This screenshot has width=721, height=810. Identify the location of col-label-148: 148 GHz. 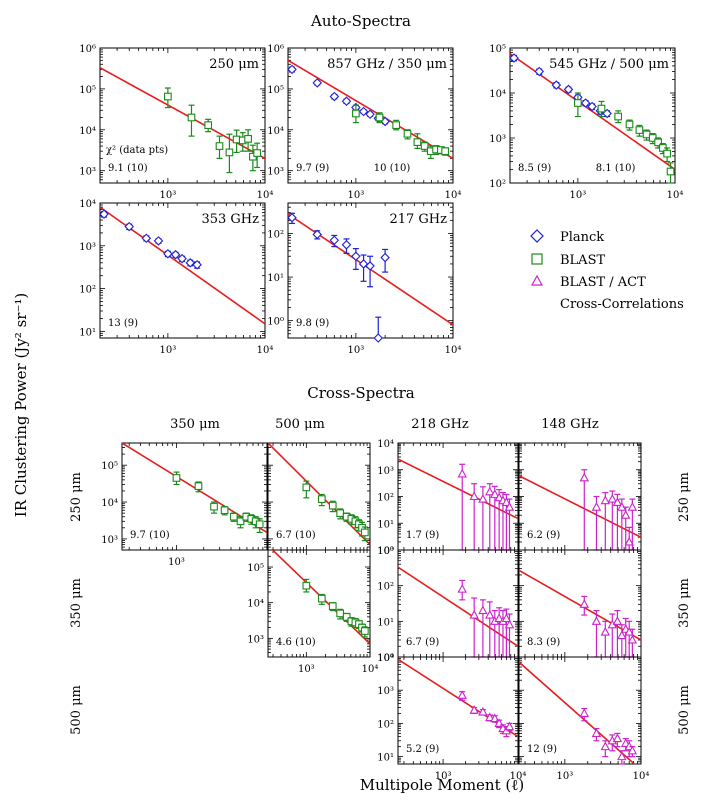
(570, 424).